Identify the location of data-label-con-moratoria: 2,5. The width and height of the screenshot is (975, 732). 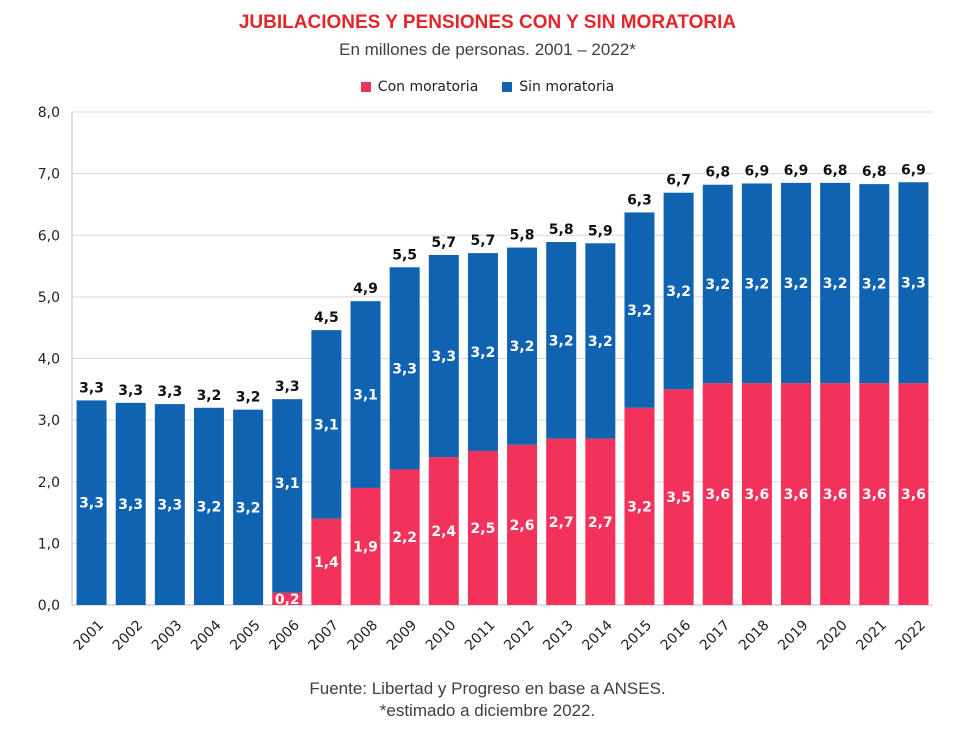
(483, 529).